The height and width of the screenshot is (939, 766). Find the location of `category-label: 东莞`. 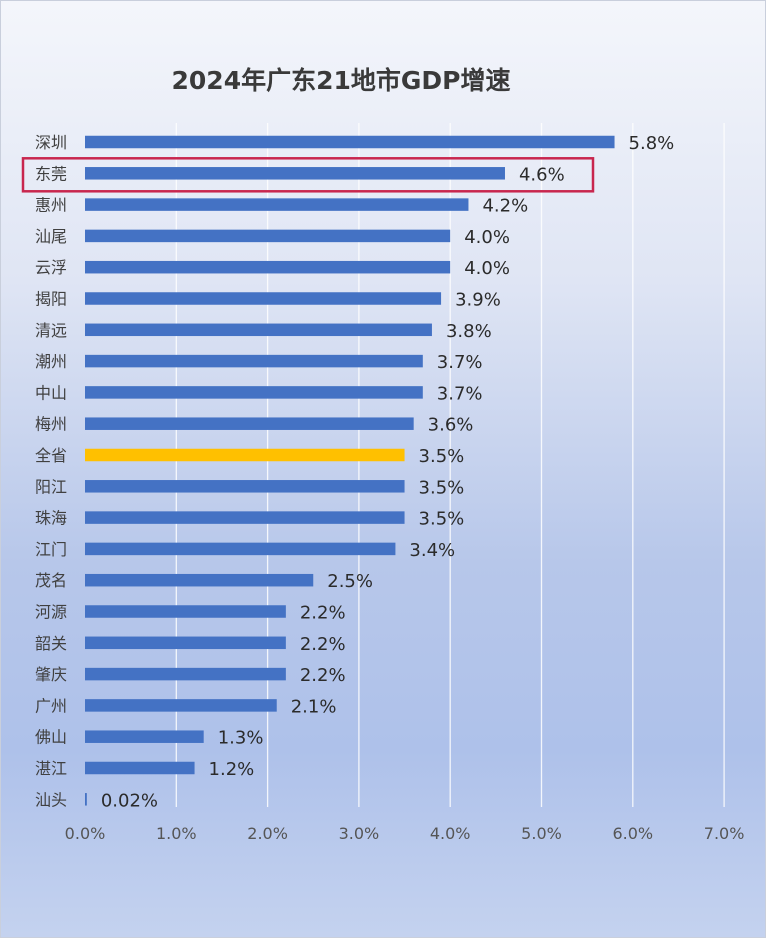

category-label: 东莞 is located at coordinates (51, 173).